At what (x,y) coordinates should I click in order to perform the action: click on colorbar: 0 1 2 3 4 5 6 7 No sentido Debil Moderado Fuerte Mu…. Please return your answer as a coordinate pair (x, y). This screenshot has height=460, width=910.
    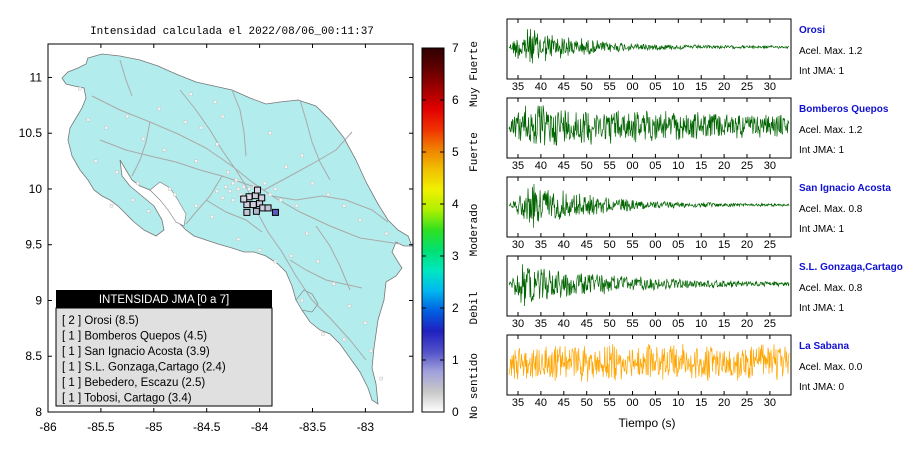
    Looking at the image, I should click on (451, 230).